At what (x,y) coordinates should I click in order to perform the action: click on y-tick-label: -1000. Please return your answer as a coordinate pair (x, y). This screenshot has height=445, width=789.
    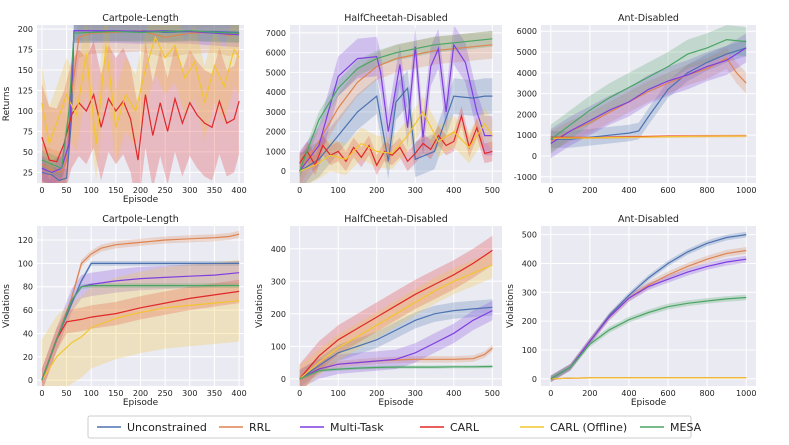
    Looking at the image, I should click on (525, 177).